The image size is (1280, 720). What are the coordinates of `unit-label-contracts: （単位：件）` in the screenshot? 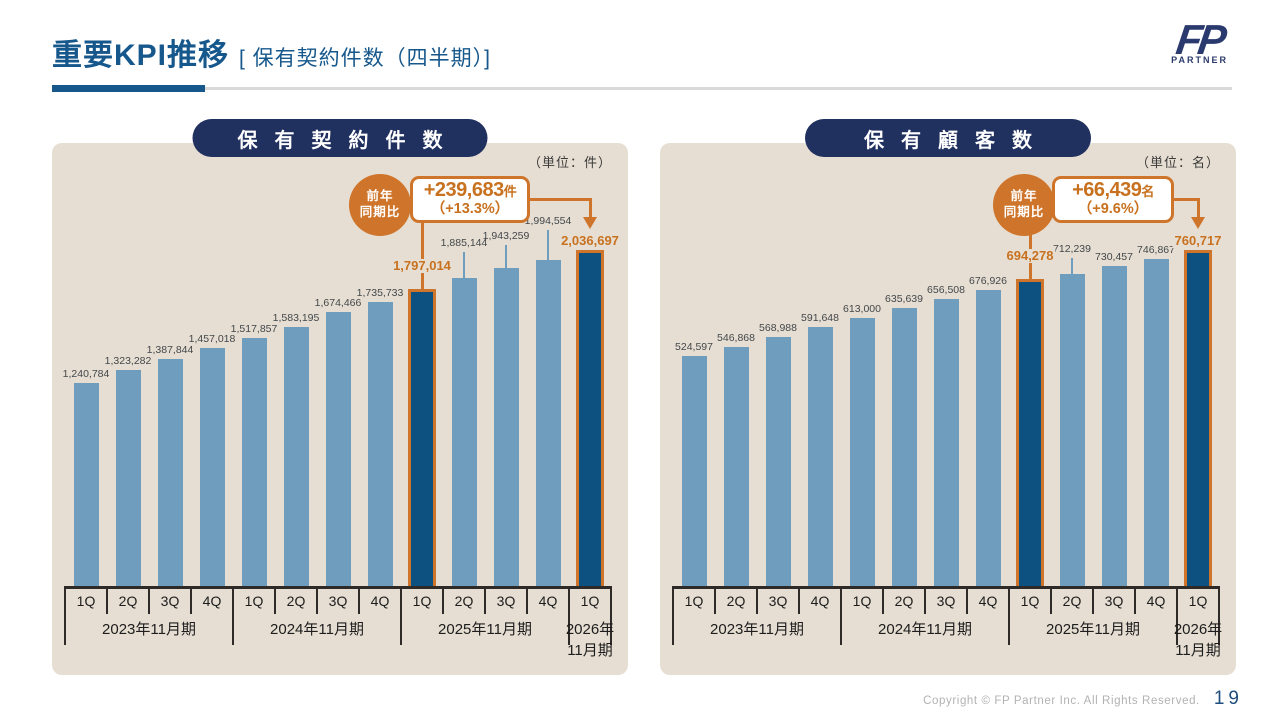 It's located at (569, 162).